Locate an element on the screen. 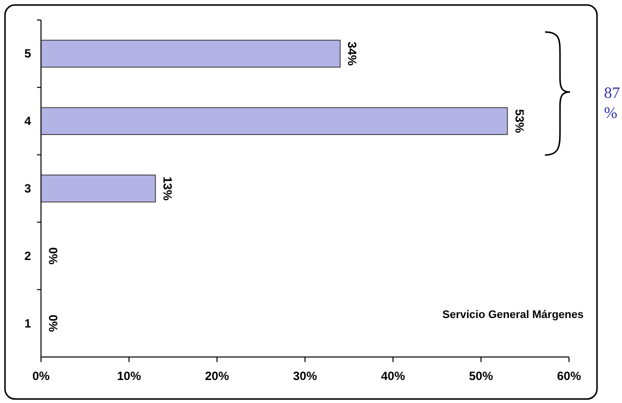 Image resolution: width=622 pixels, height=403 pixels. data-label: 13% is located at coordinates (167, 188).